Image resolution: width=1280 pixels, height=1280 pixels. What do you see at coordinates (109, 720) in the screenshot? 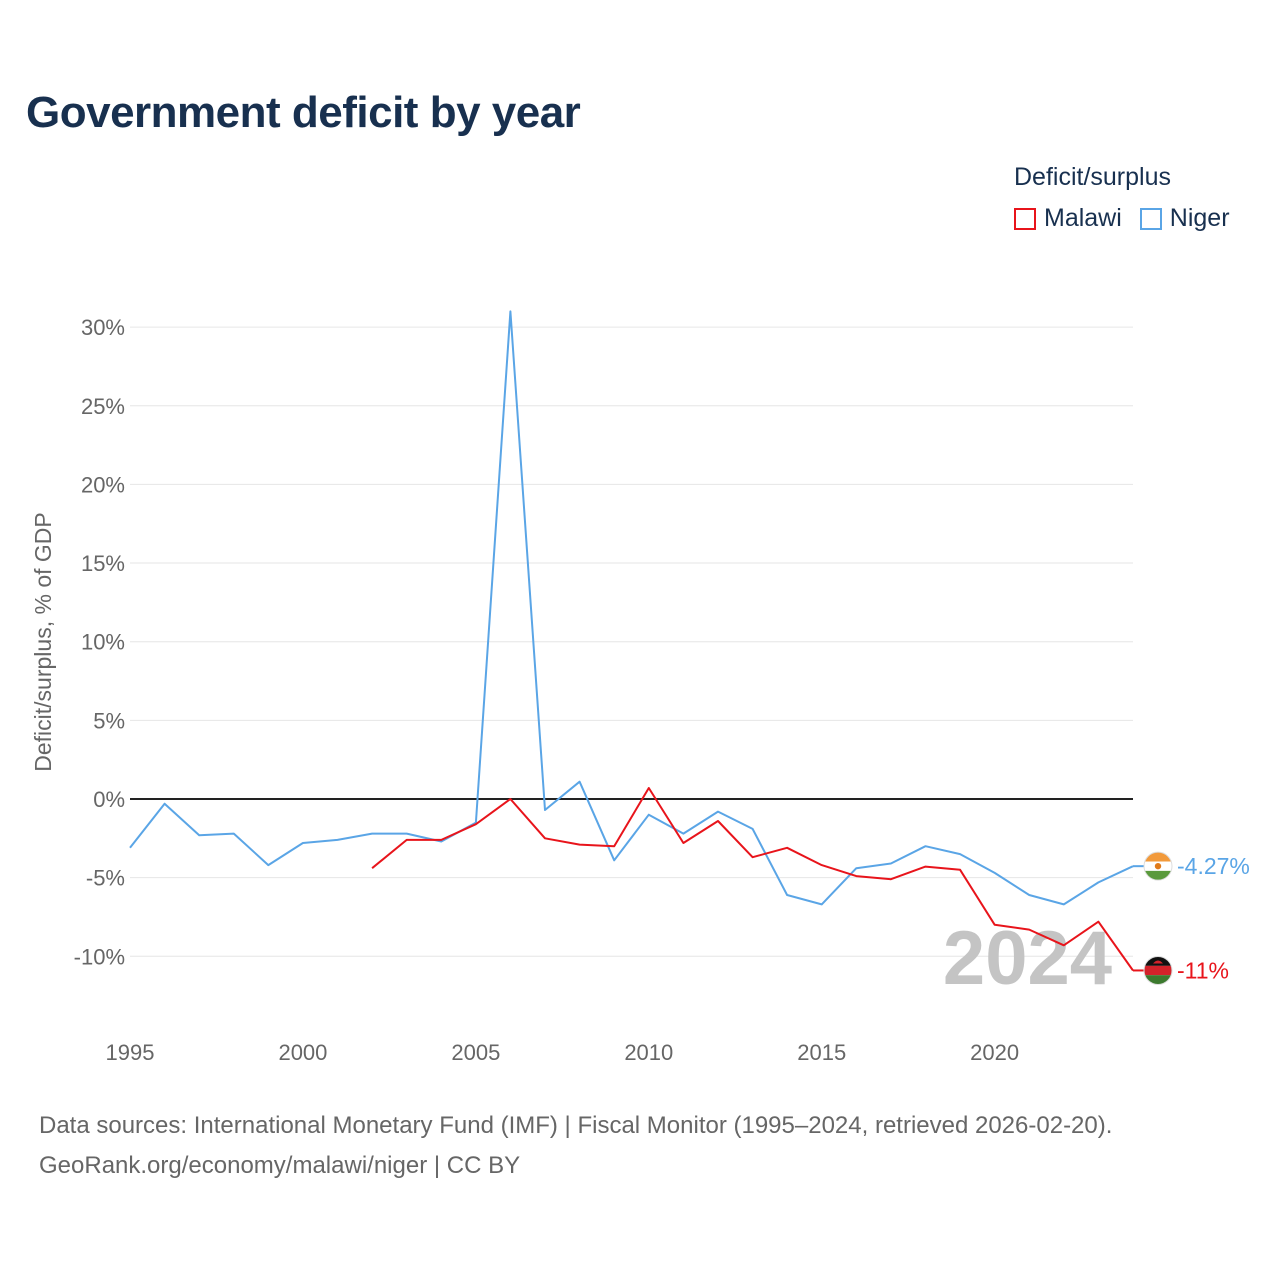
I see `y-tick-label: 5%` at bounding box center [109, 720].